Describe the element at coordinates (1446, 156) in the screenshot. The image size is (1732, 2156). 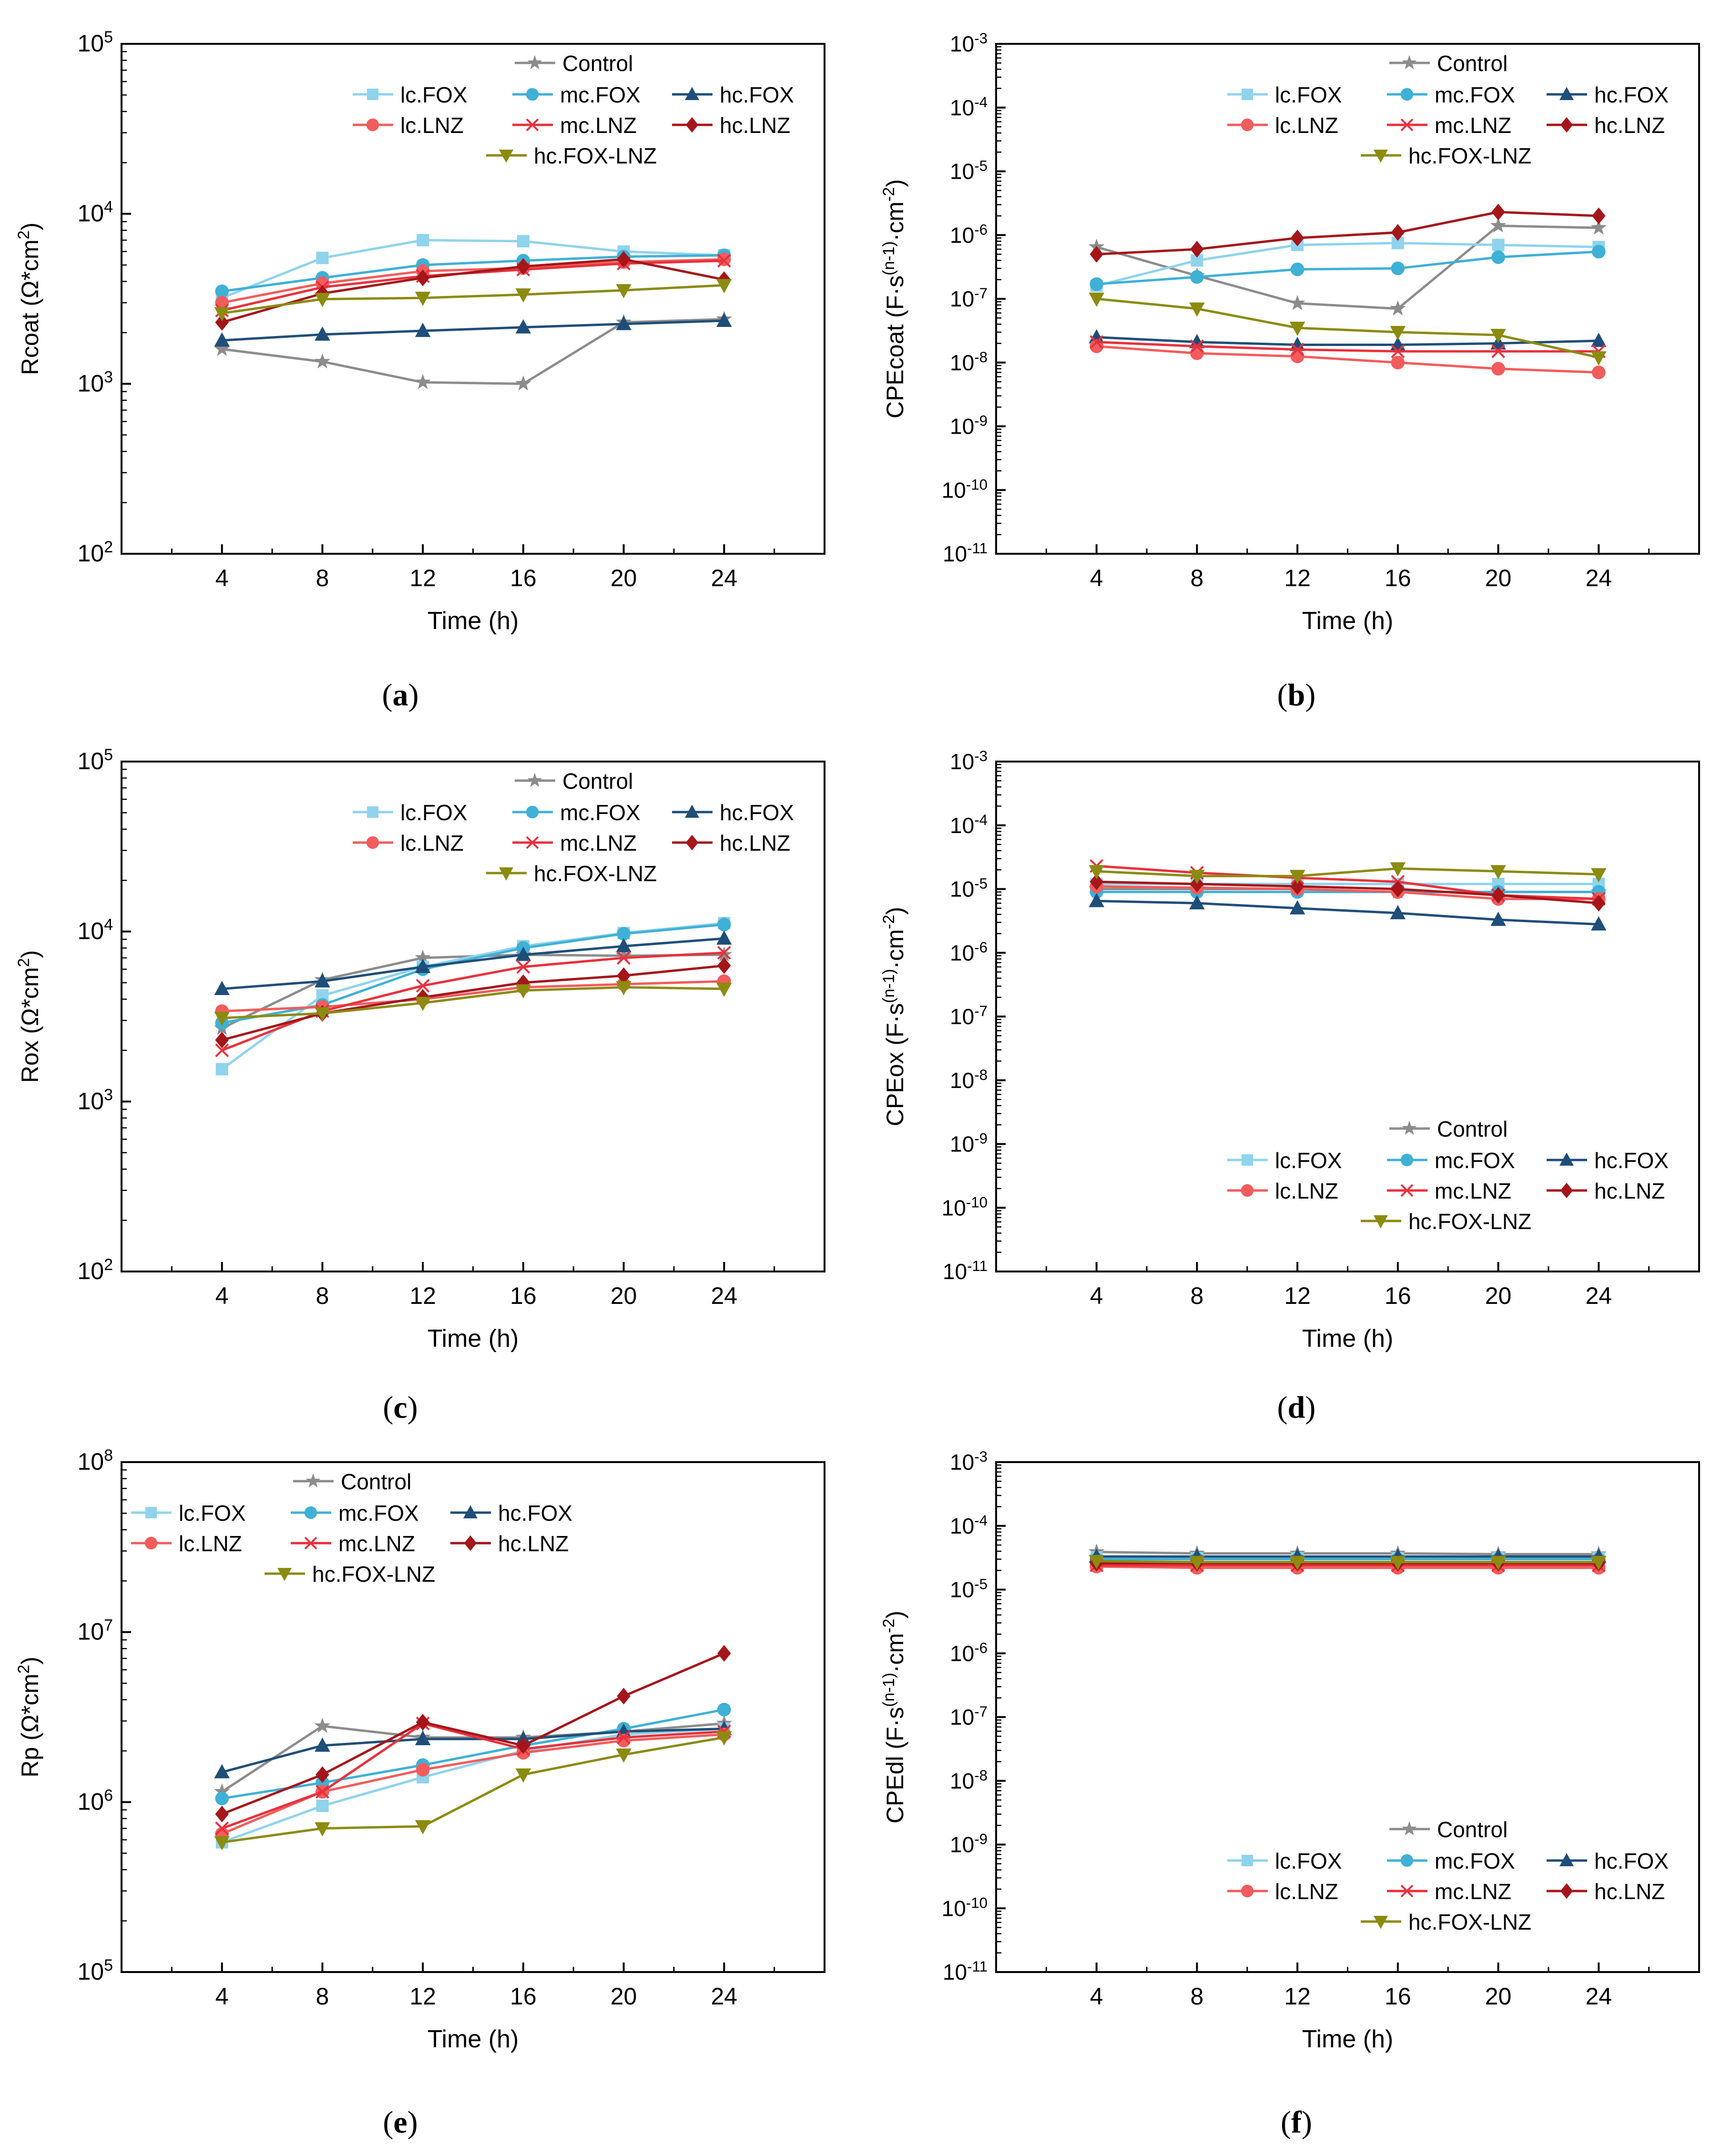
I see `legend-item-hc-fox-lnz: hc.FOX-LNZ` at that location.